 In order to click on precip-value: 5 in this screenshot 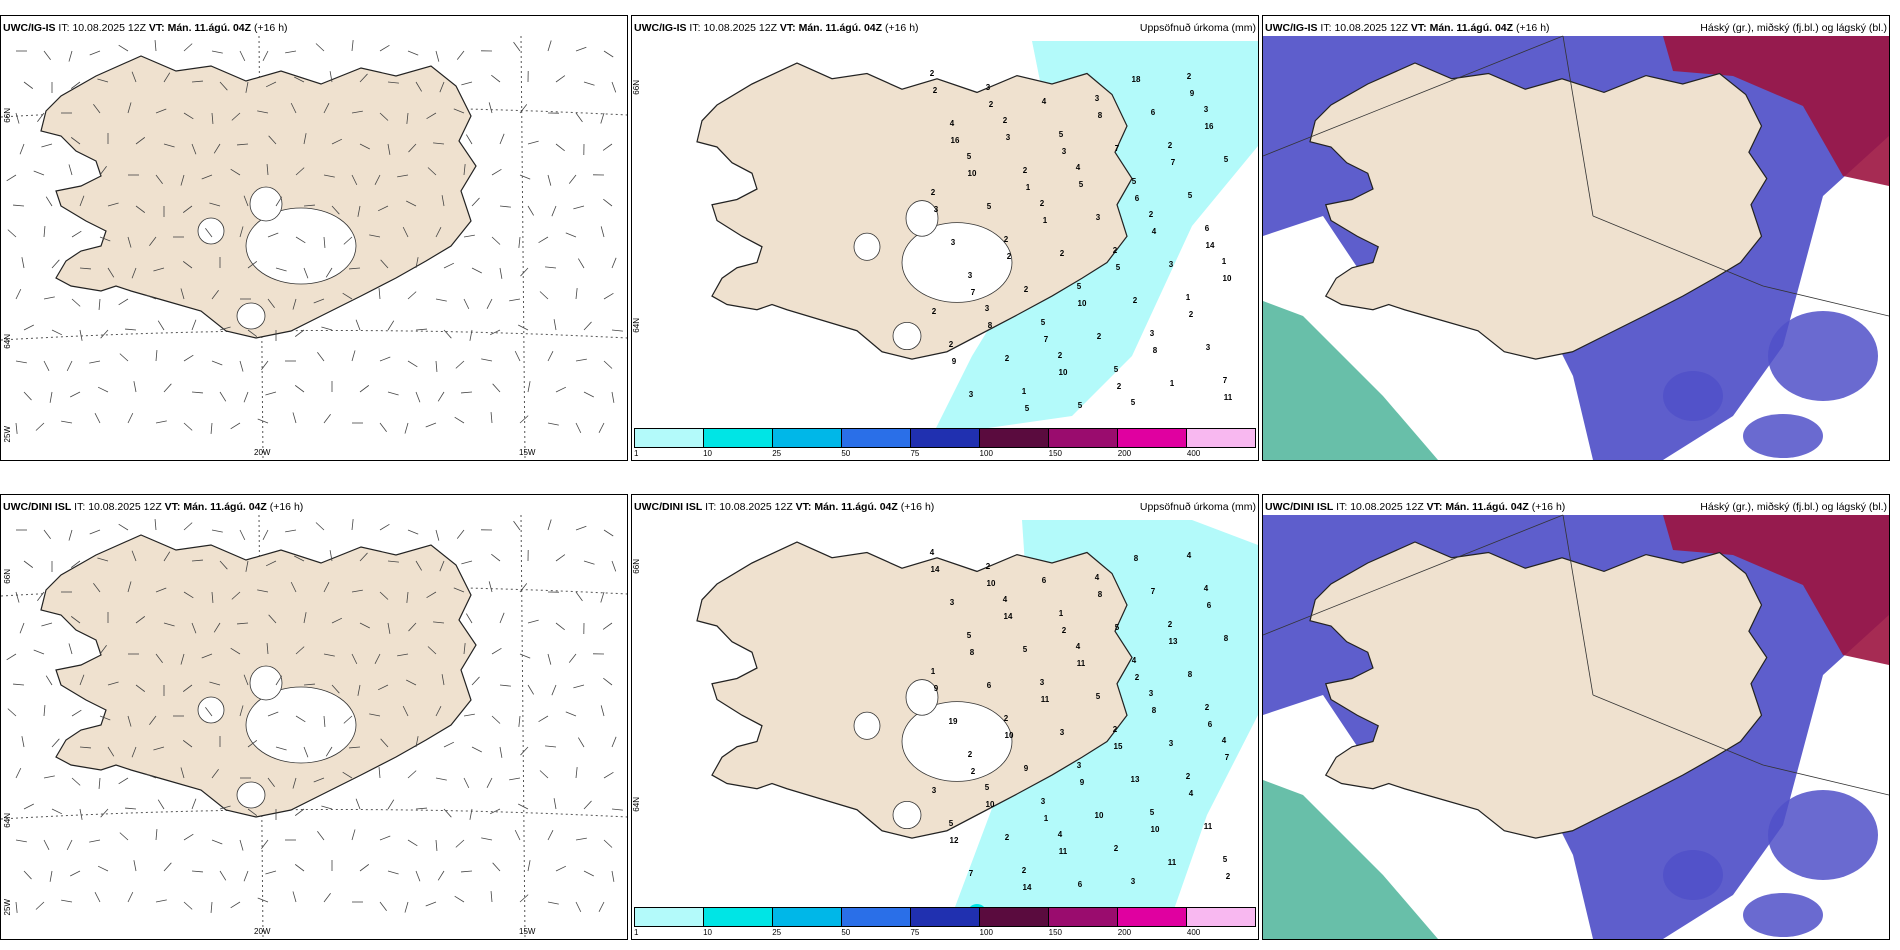, I will do `click(969, 156)`.